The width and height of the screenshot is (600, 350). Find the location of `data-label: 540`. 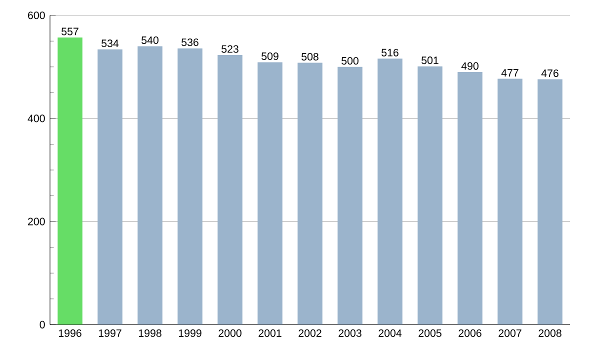

data-label: 540 is located at coordinates (150, 40).